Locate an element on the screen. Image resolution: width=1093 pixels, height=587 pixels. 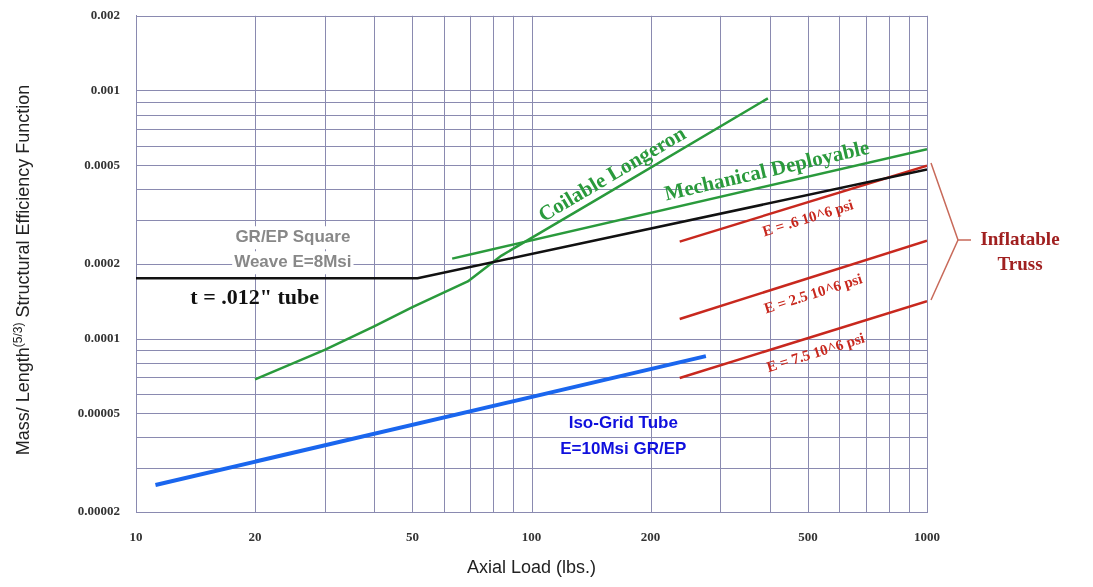
y-tick-label: 0.0001 is located at coordinates (102, 337).